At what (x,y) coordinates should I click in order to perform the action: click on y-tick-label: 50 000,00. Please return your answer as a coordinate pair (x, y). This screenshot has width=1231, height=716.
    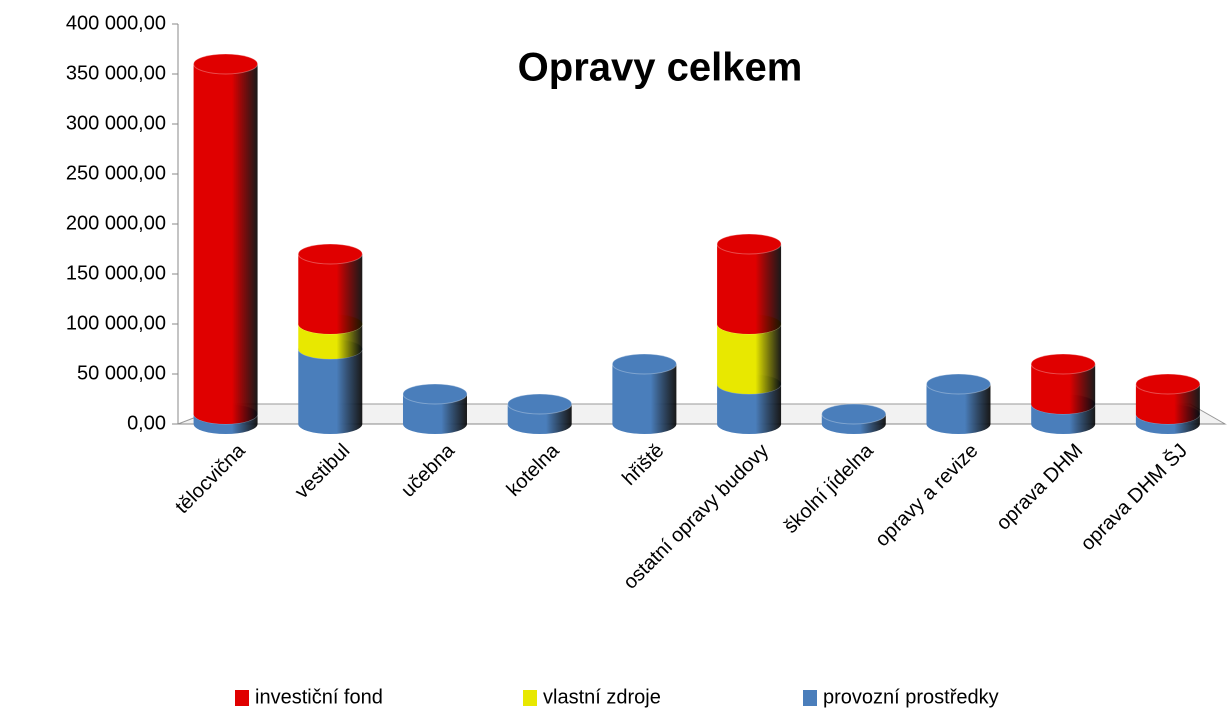
    Looking at the image, I should click on (121, 373).